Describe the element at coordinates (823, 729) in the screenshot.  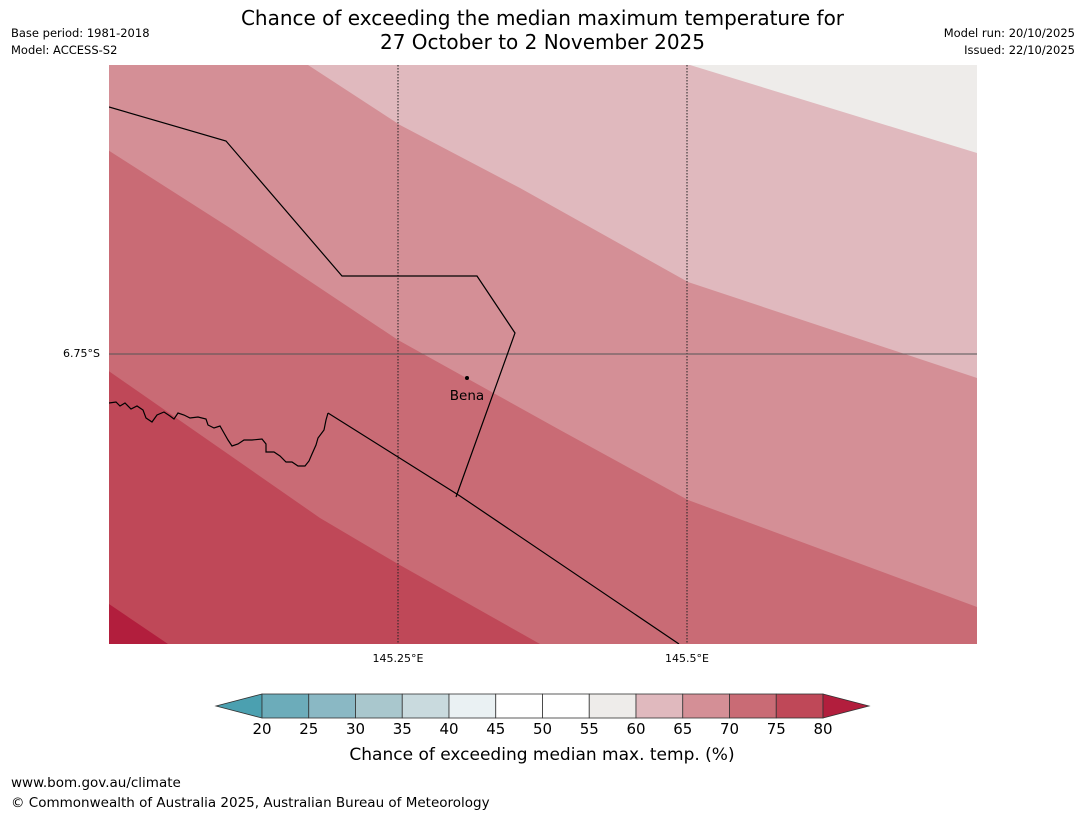
I see `colorbar-tick-label: 80` at that location.